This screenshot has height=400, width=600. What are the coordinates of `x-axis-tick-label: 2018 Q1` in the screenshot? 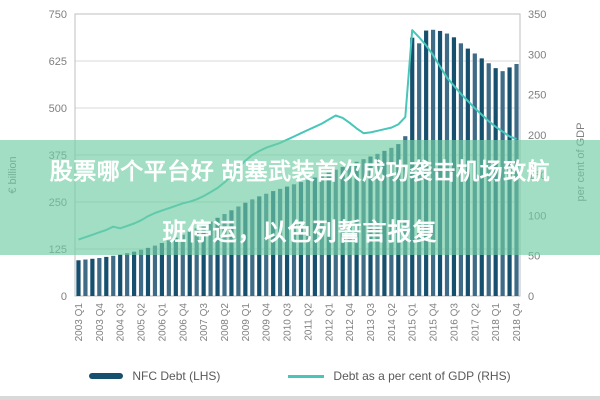 It's located at (496, 322).